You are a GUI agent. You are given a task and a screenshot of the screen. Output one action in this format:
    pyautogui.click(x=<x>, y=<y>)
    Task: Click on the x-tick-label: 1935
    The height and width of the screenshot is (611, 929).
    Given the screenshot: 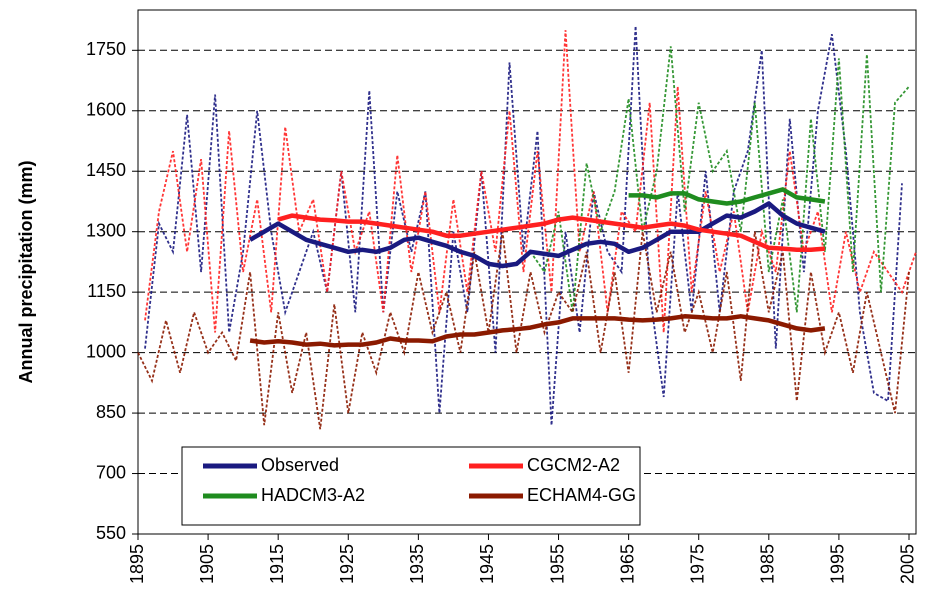 What is the action you would take?
    pyautogui.click(x=417, y=564)
    